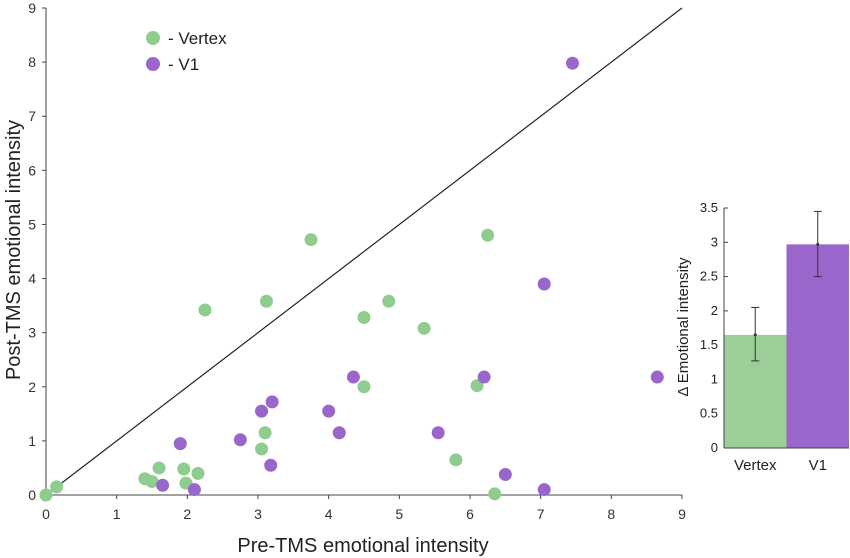 The image size is (850, 558). I want to click on x-tick-label: 0, so click(46, 514).